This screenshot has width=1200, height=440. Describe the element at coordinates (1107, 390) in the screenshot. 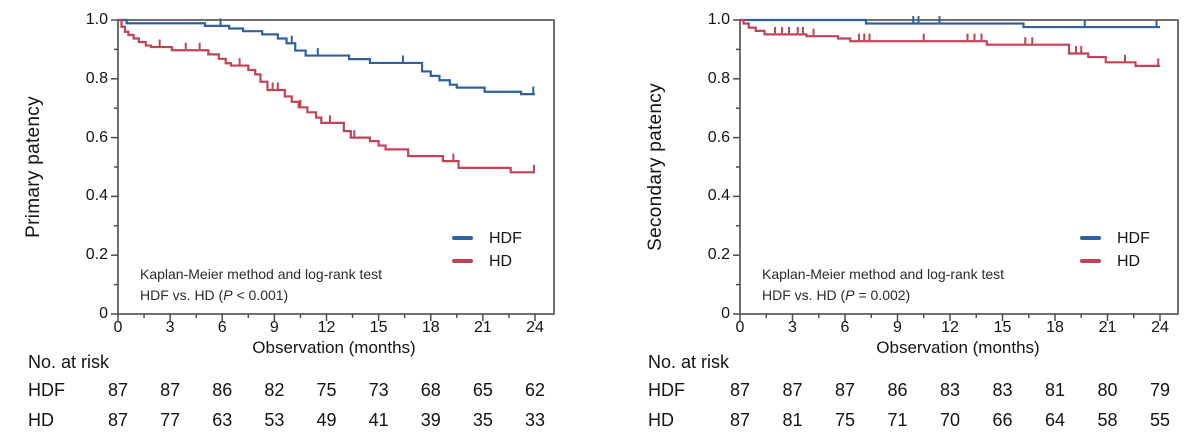

I see `risk-count: 80` at that location.